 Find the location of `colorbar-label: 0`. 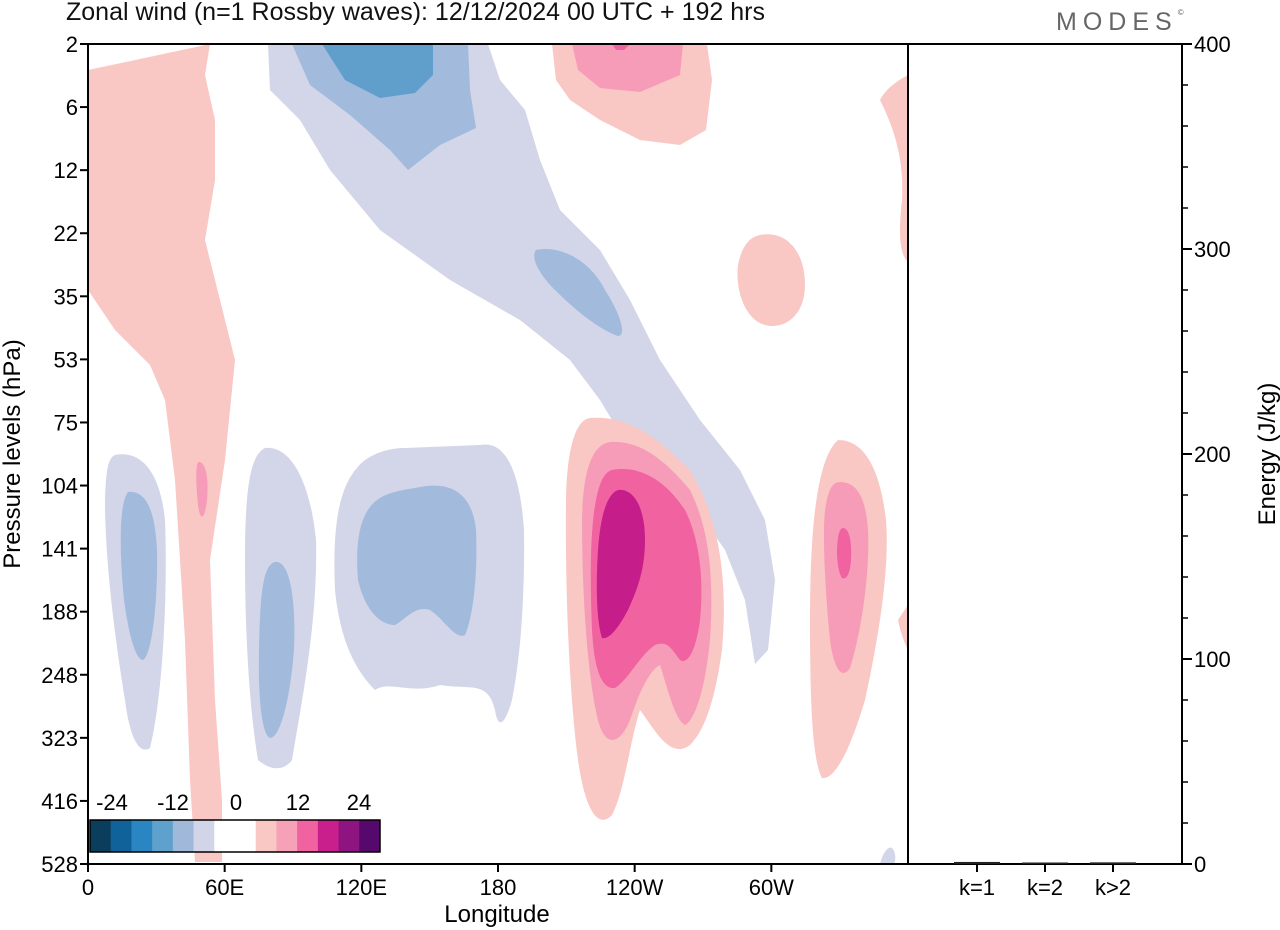

colorbar-label: 0 is located at coordinates (236, 802).